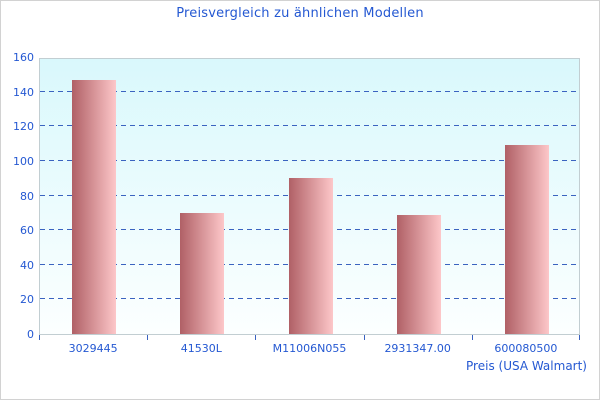 The height and width of the screenshot is (400, 600). Describe the element at coordinates (23, 127) in the screenshot. I see `y-tick-label-120: 120` at that location.